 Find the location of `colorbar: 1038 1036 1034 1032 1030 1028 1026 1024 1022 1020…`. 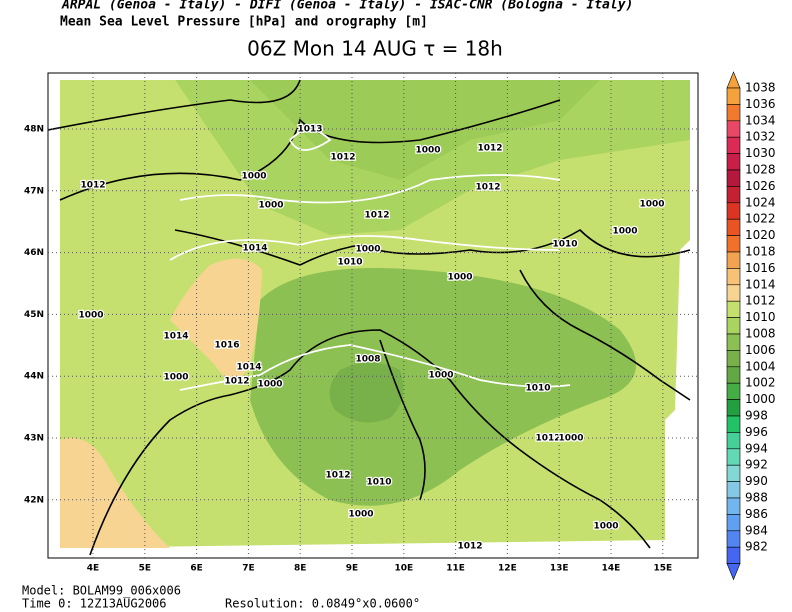

colorbar: 1038 1036 1034 1032 1030 1028 1026 1024 1022 1020… is located at coordinates (751, 326).